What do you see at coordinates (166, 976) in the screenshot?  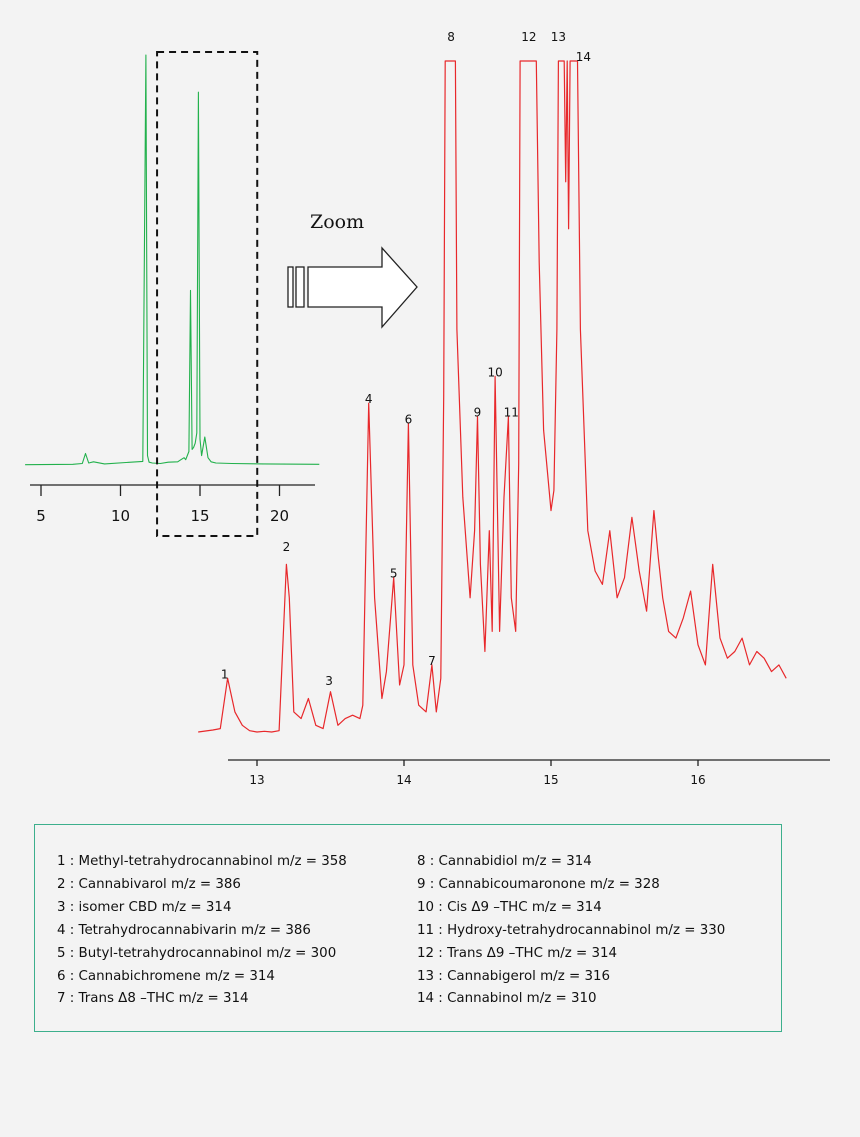 I see `legend-item-6: 6 : Cannabichromene m/z = 314` at bounding box center [166, 976].